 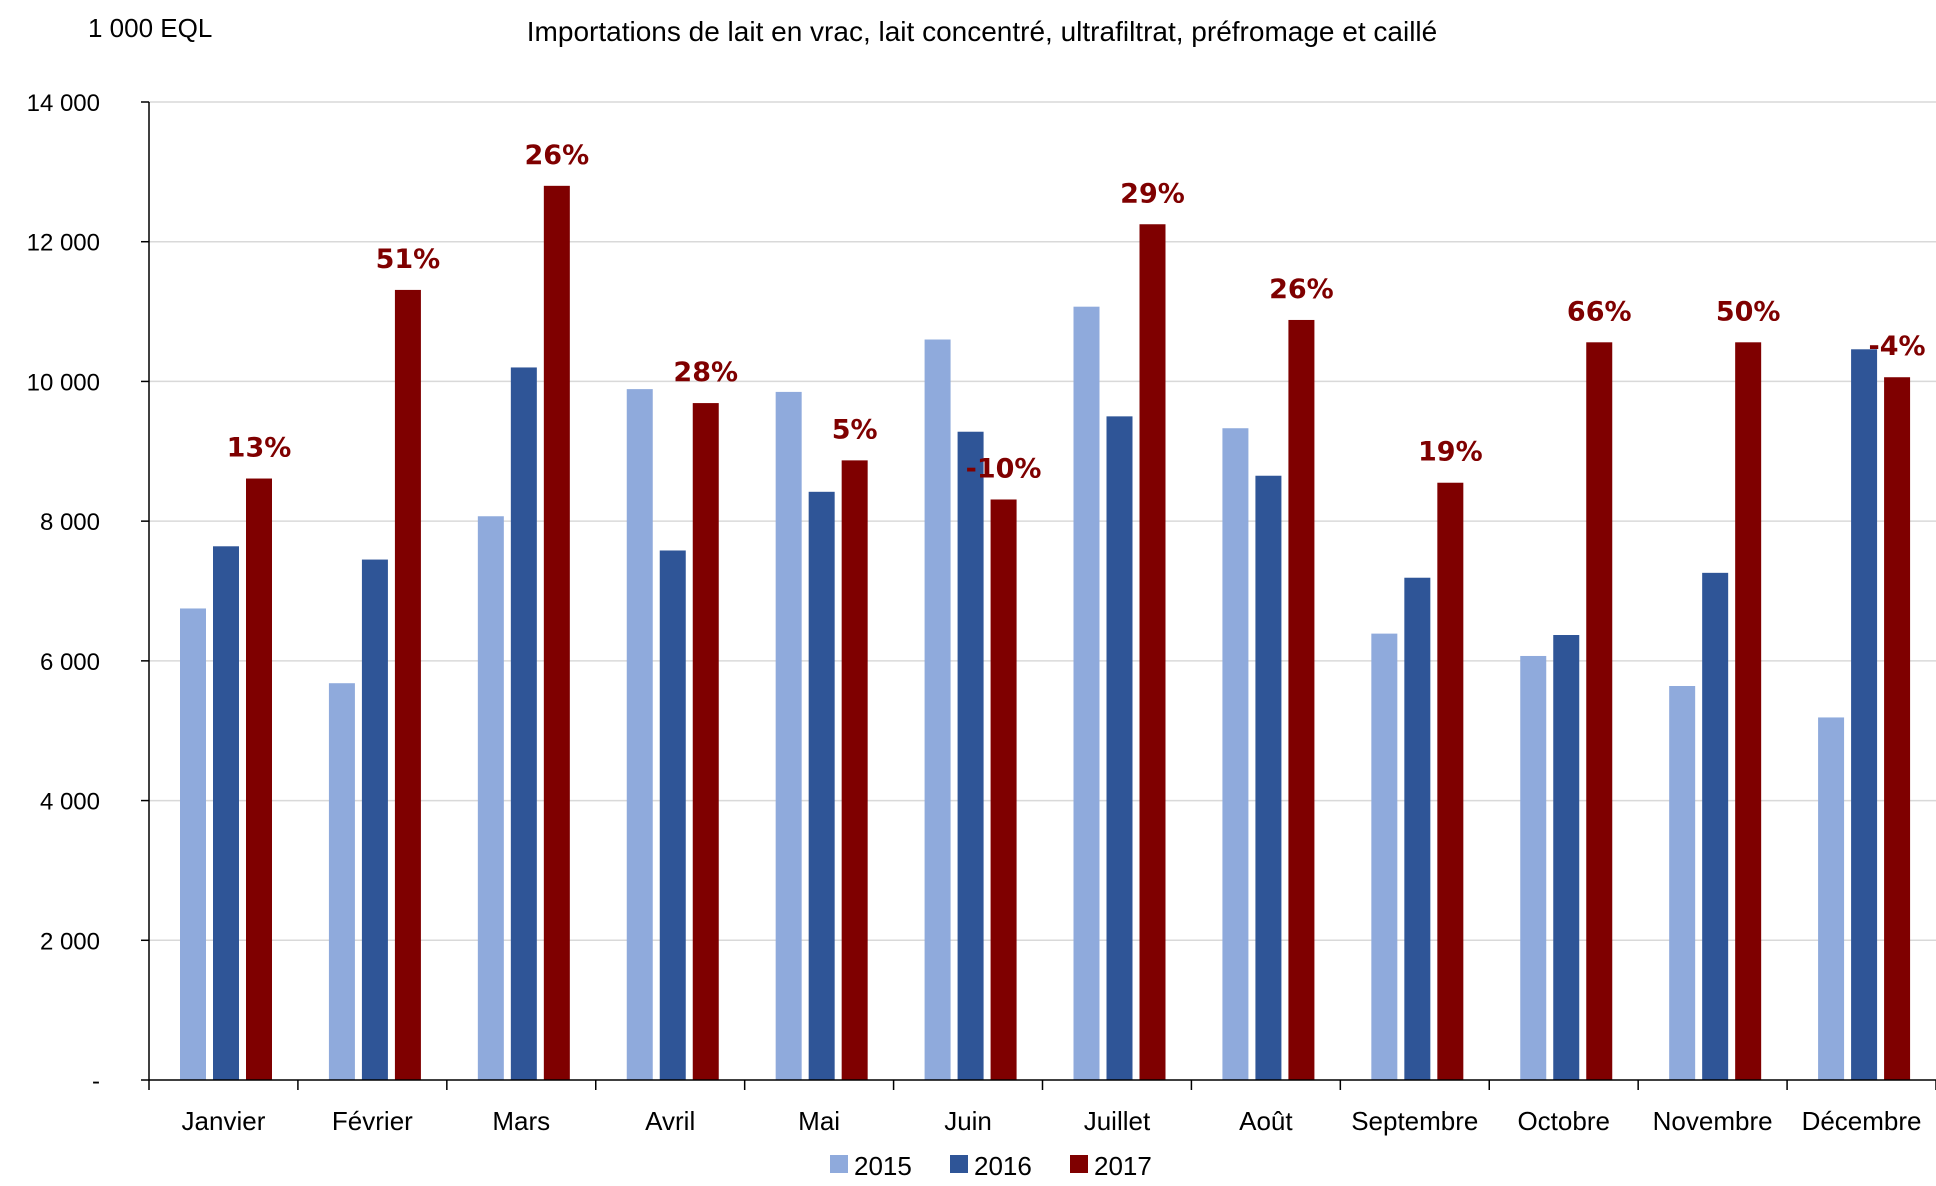 I want to click on x-tick-label: Avril, so click(x=670, y=1121).